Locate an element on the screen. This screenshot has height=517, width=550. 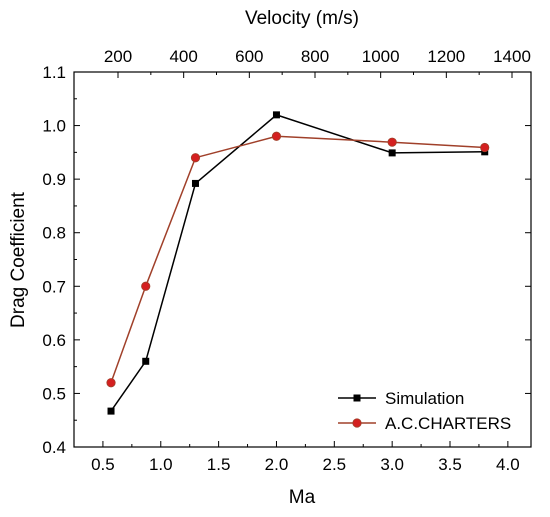
legend-label-0: Simulation is located at coordinates (424, 398).